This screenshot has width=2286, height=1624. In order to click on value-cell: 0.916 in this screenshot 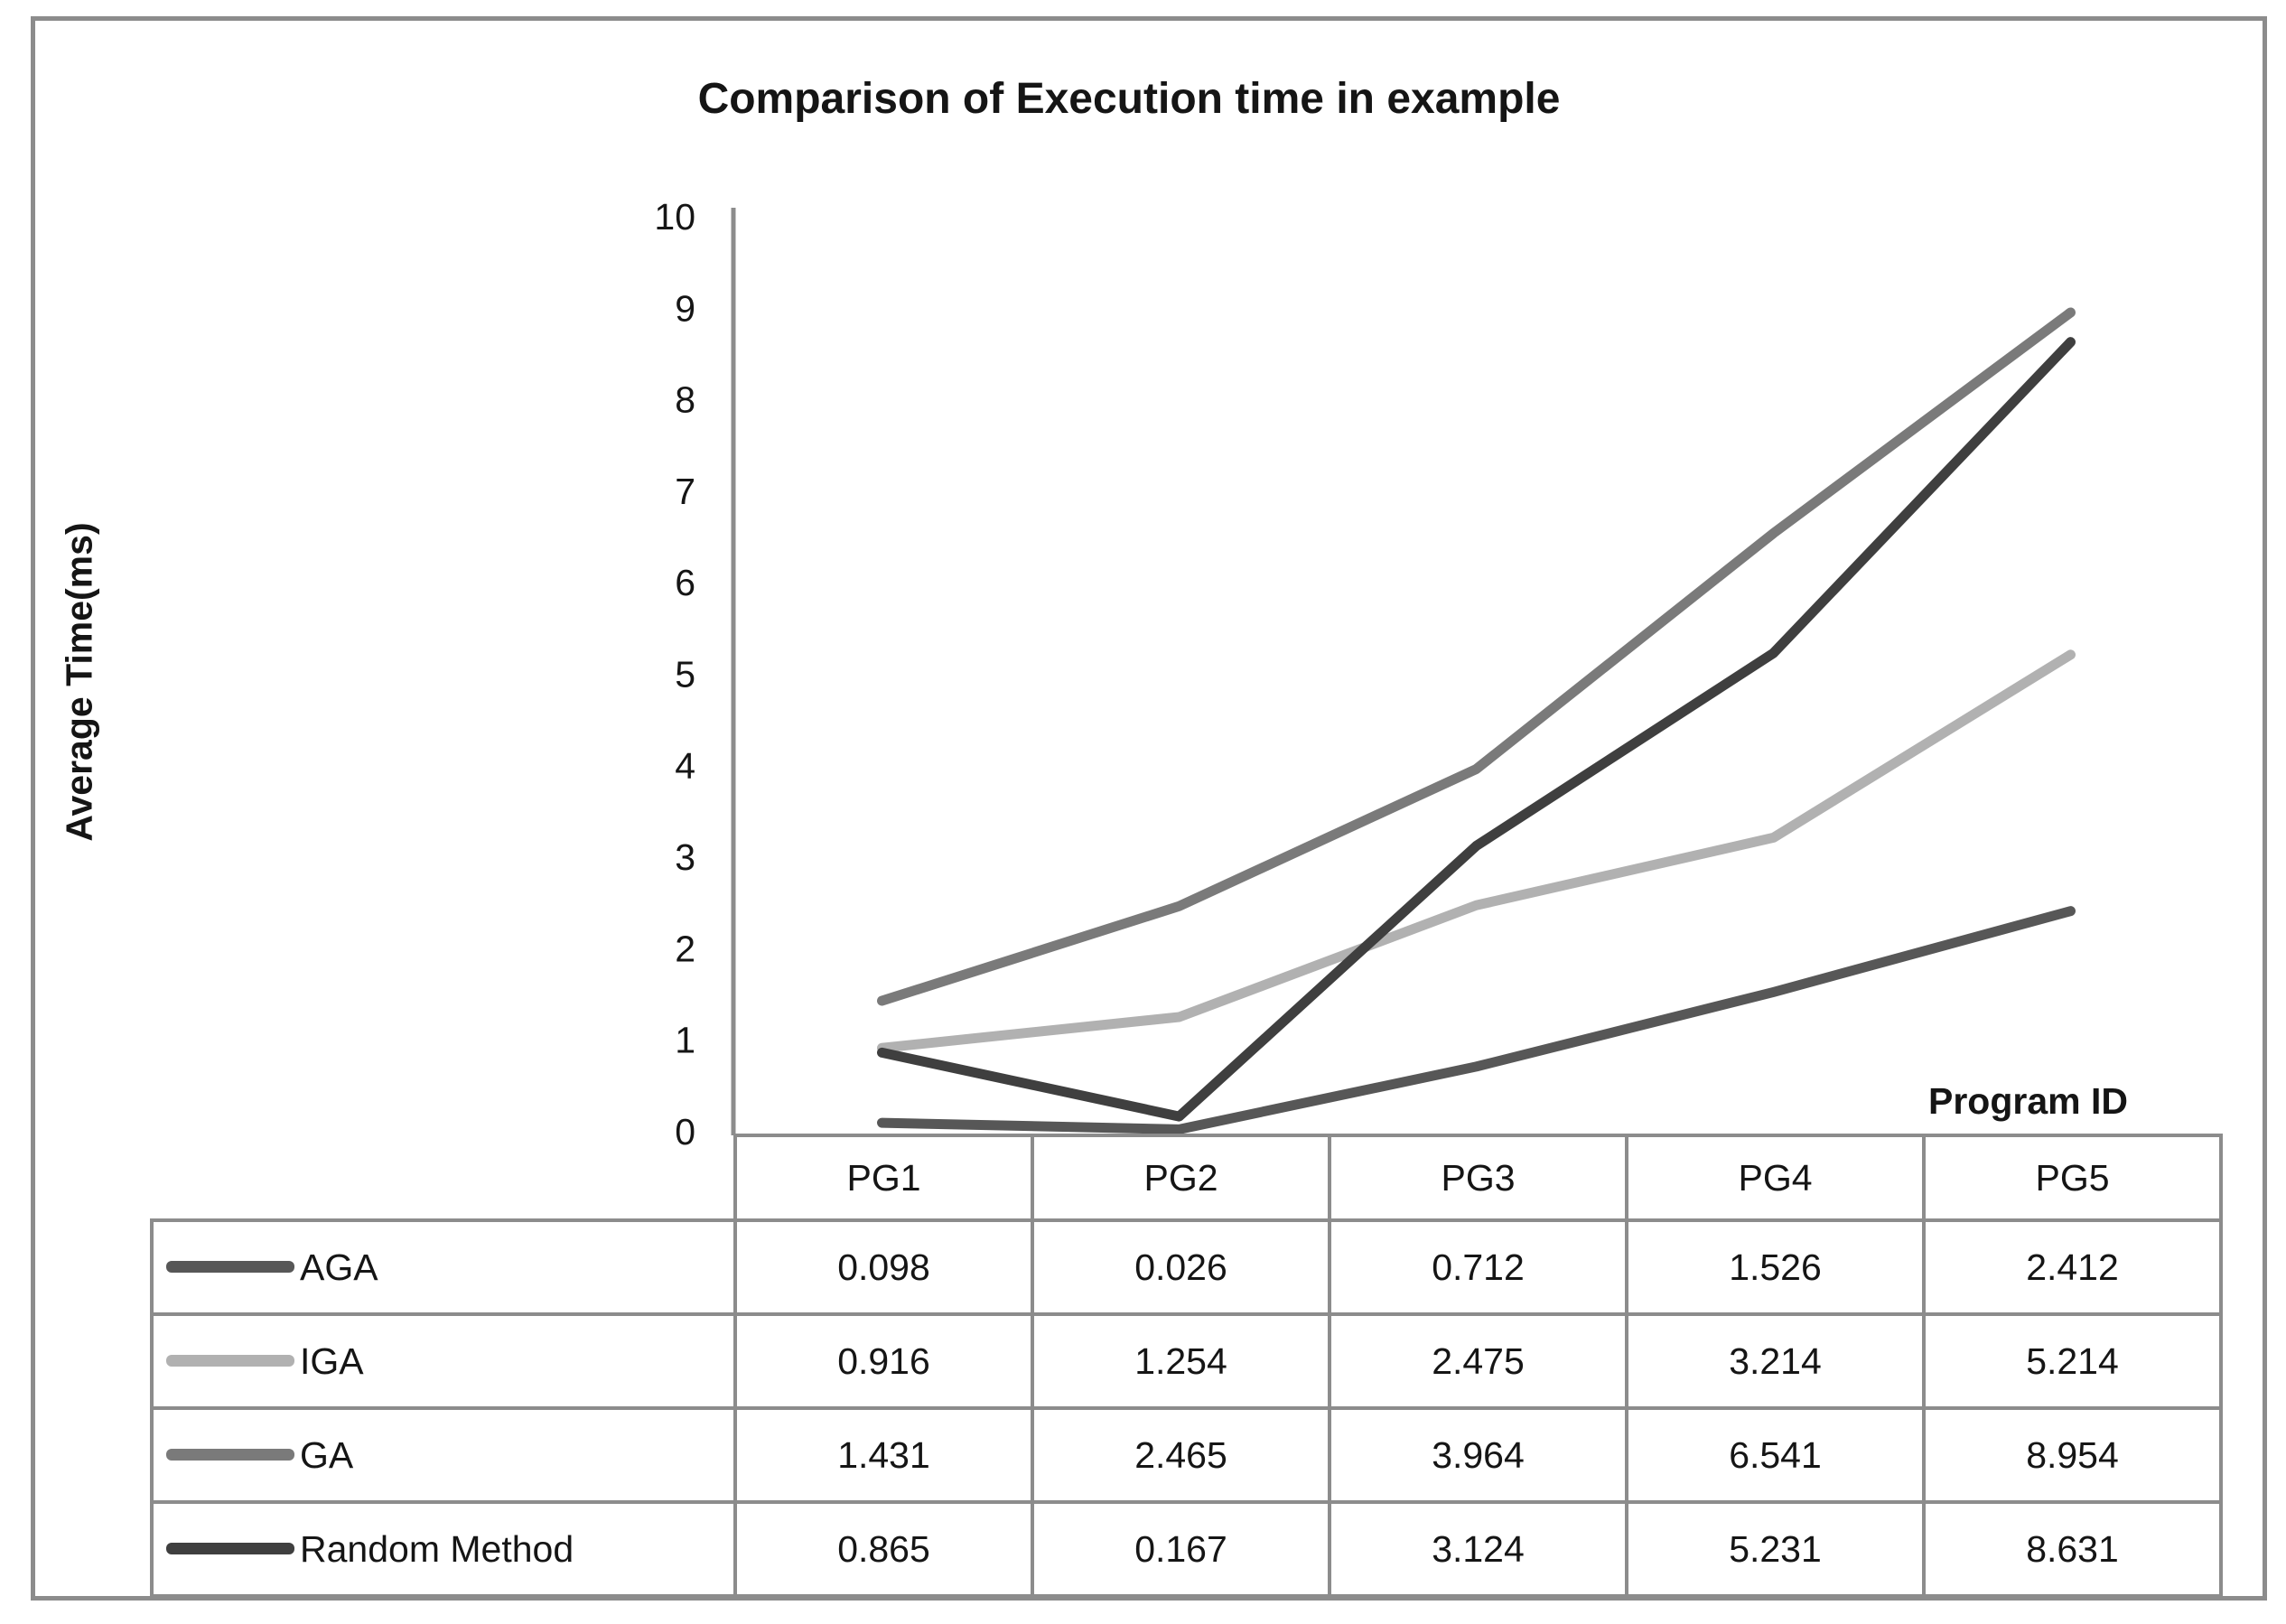, I will do `click(883, 1361)`.